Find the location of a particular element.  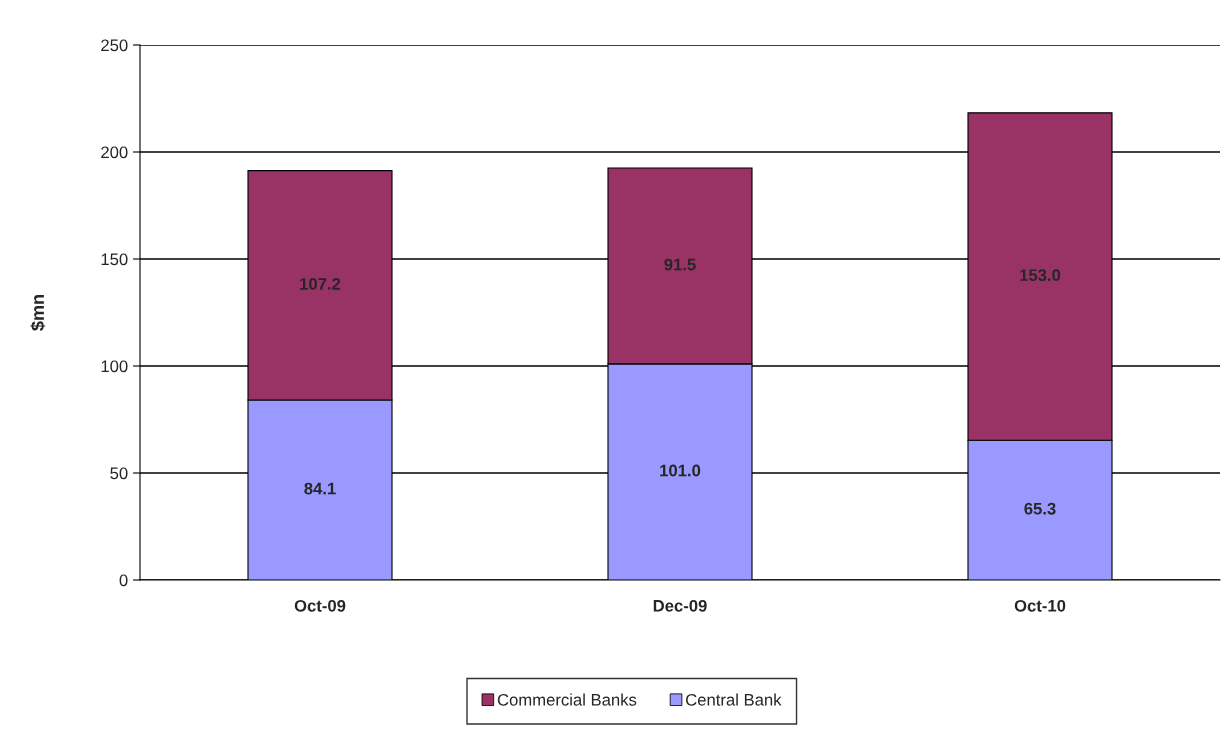

data-label: 153.0 is located at coordinates (1040, 275).